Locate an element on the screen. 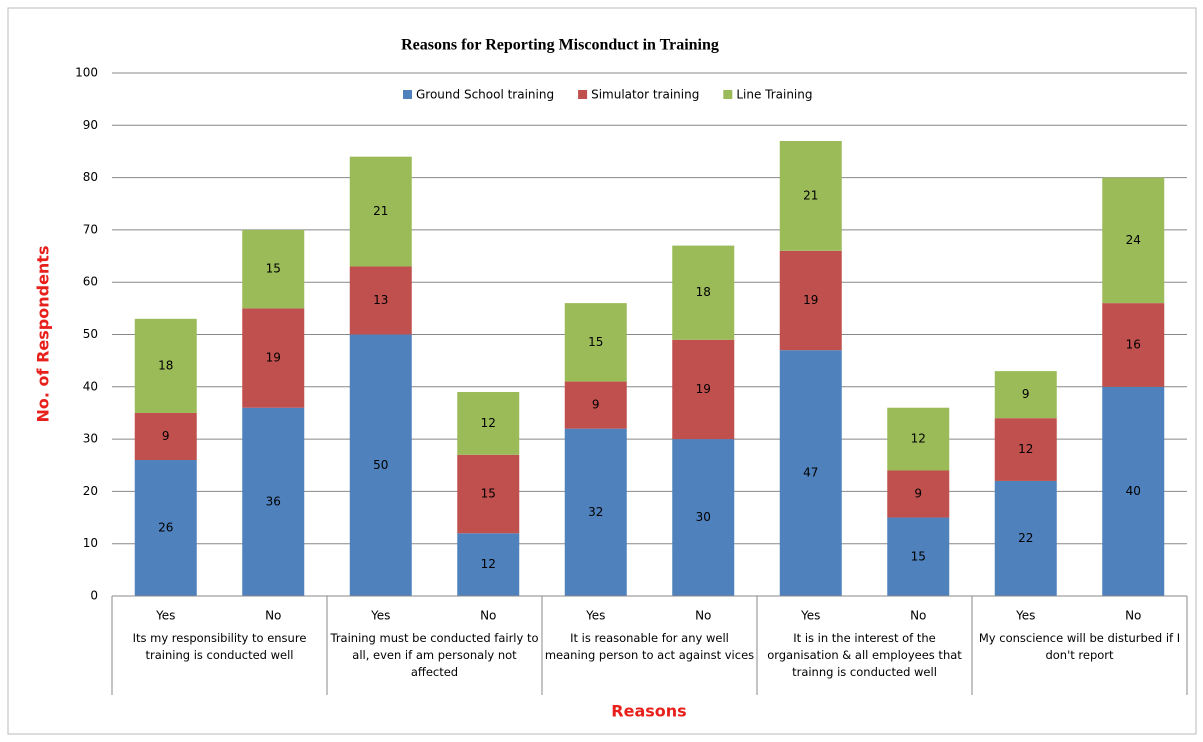  y-tick-label: 20 is located at coordinates (90, 491).